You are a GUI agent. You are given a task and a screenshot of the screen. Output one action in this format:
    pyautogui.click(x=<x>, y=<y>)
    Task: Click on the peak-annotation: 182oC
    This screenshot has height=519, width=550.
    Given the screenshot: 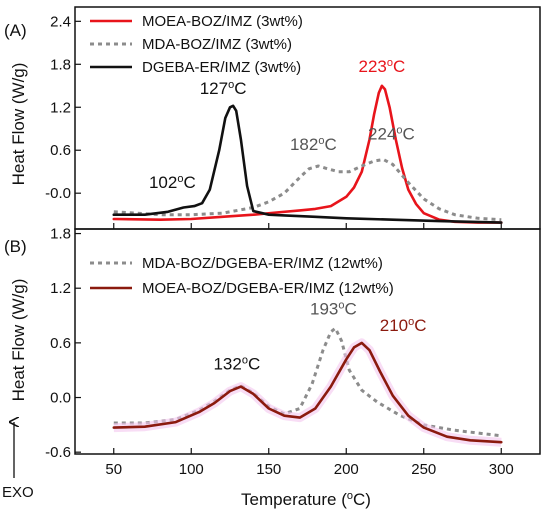 What is the action you would take?
    pyautogui.click(x=313, y=144)
    